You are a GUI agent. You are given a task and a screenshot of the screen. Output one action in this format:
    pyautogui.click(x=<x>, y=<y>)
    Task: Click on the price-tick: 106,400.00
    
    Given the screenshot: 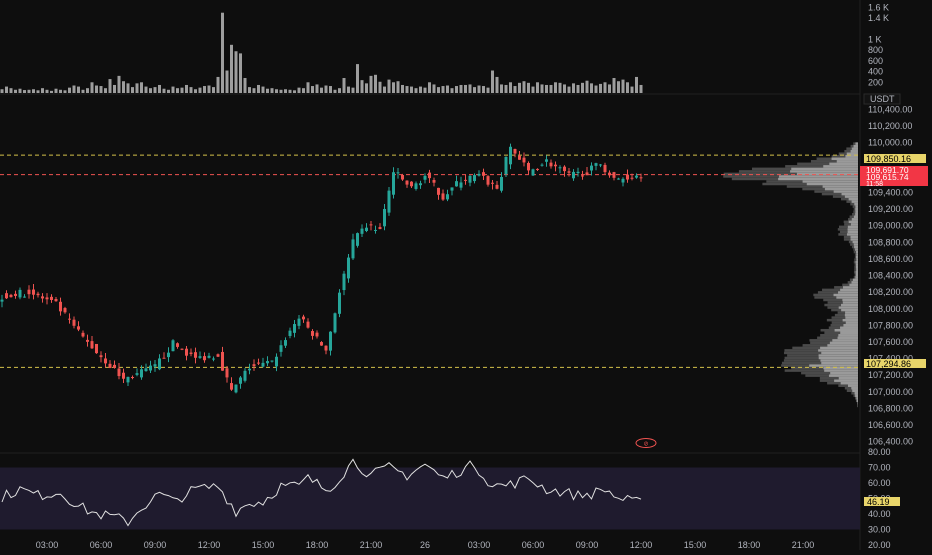 What is the action you would take?
    pyautogui.click(x=890, y=442)
    